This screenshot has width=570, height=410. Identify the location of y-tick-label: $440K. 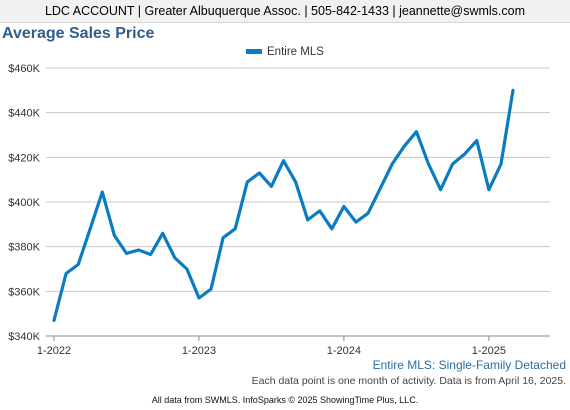
(24, 114).